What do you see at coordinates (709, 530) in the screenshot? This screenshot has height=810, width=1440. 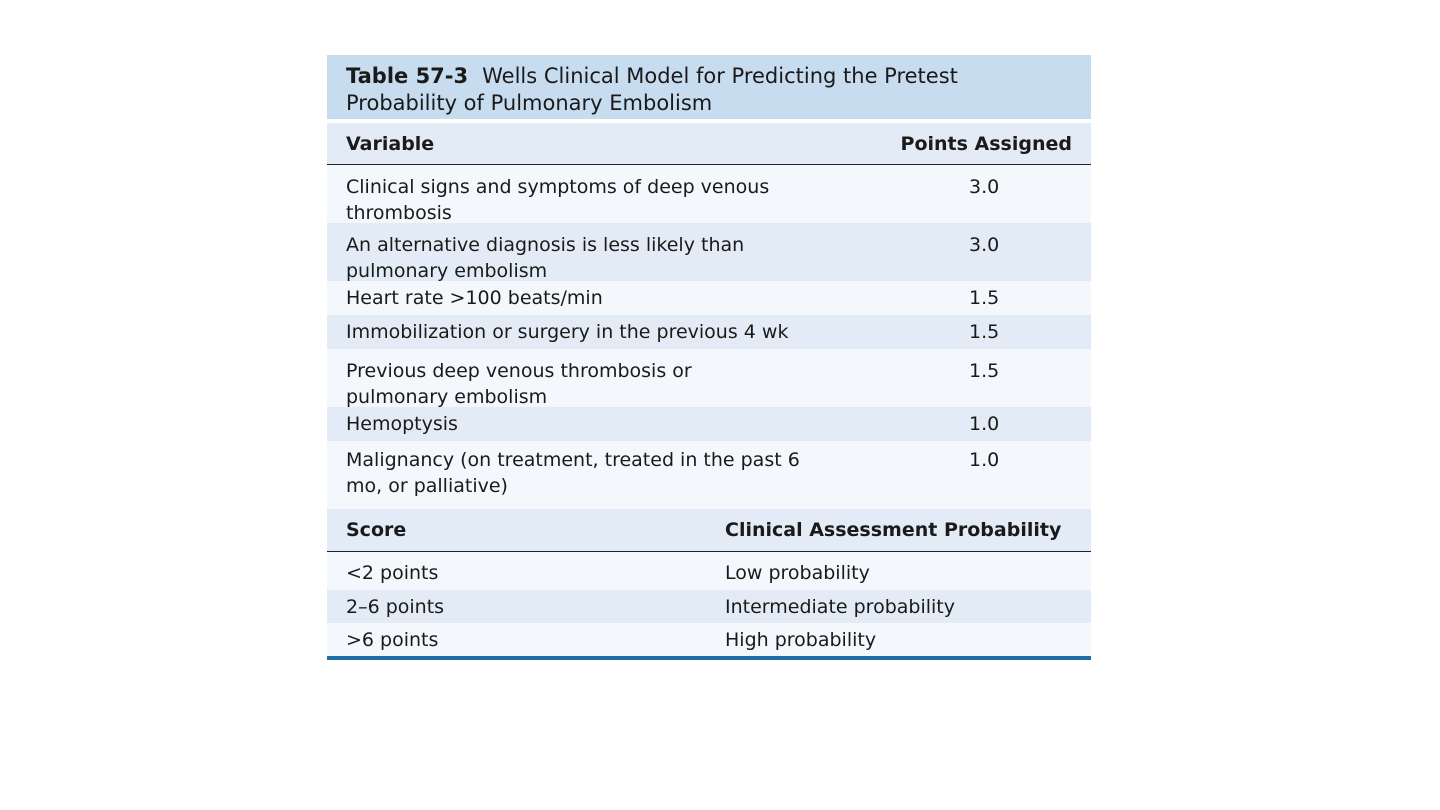 I see `score-header-row: Score Clinical Assessment Probability` at bounding box center [709, 530].